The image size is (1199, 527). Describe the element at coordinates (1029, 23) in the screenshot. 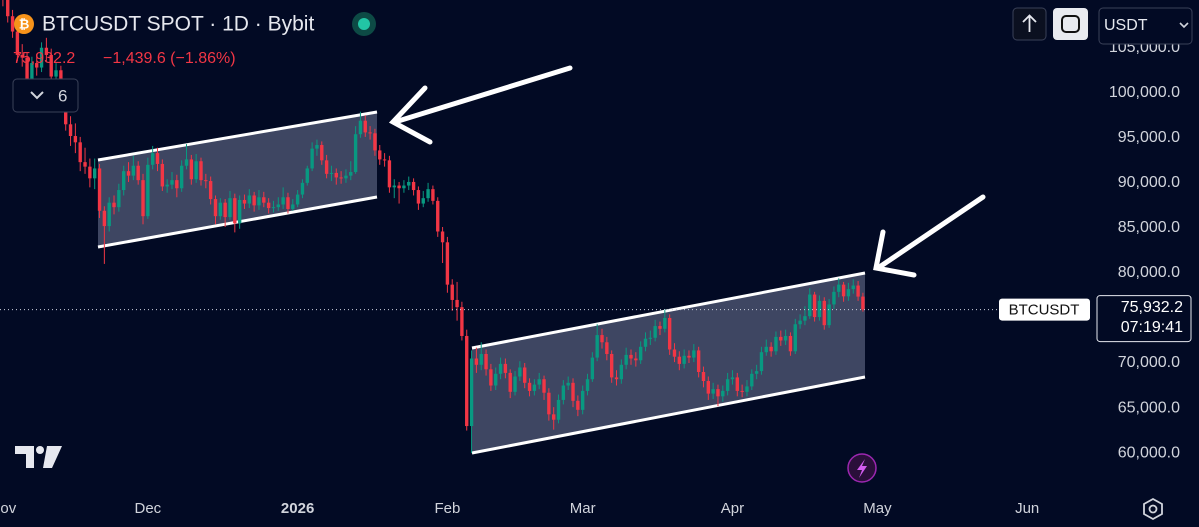

I see `arrow-up-icon` at that location.